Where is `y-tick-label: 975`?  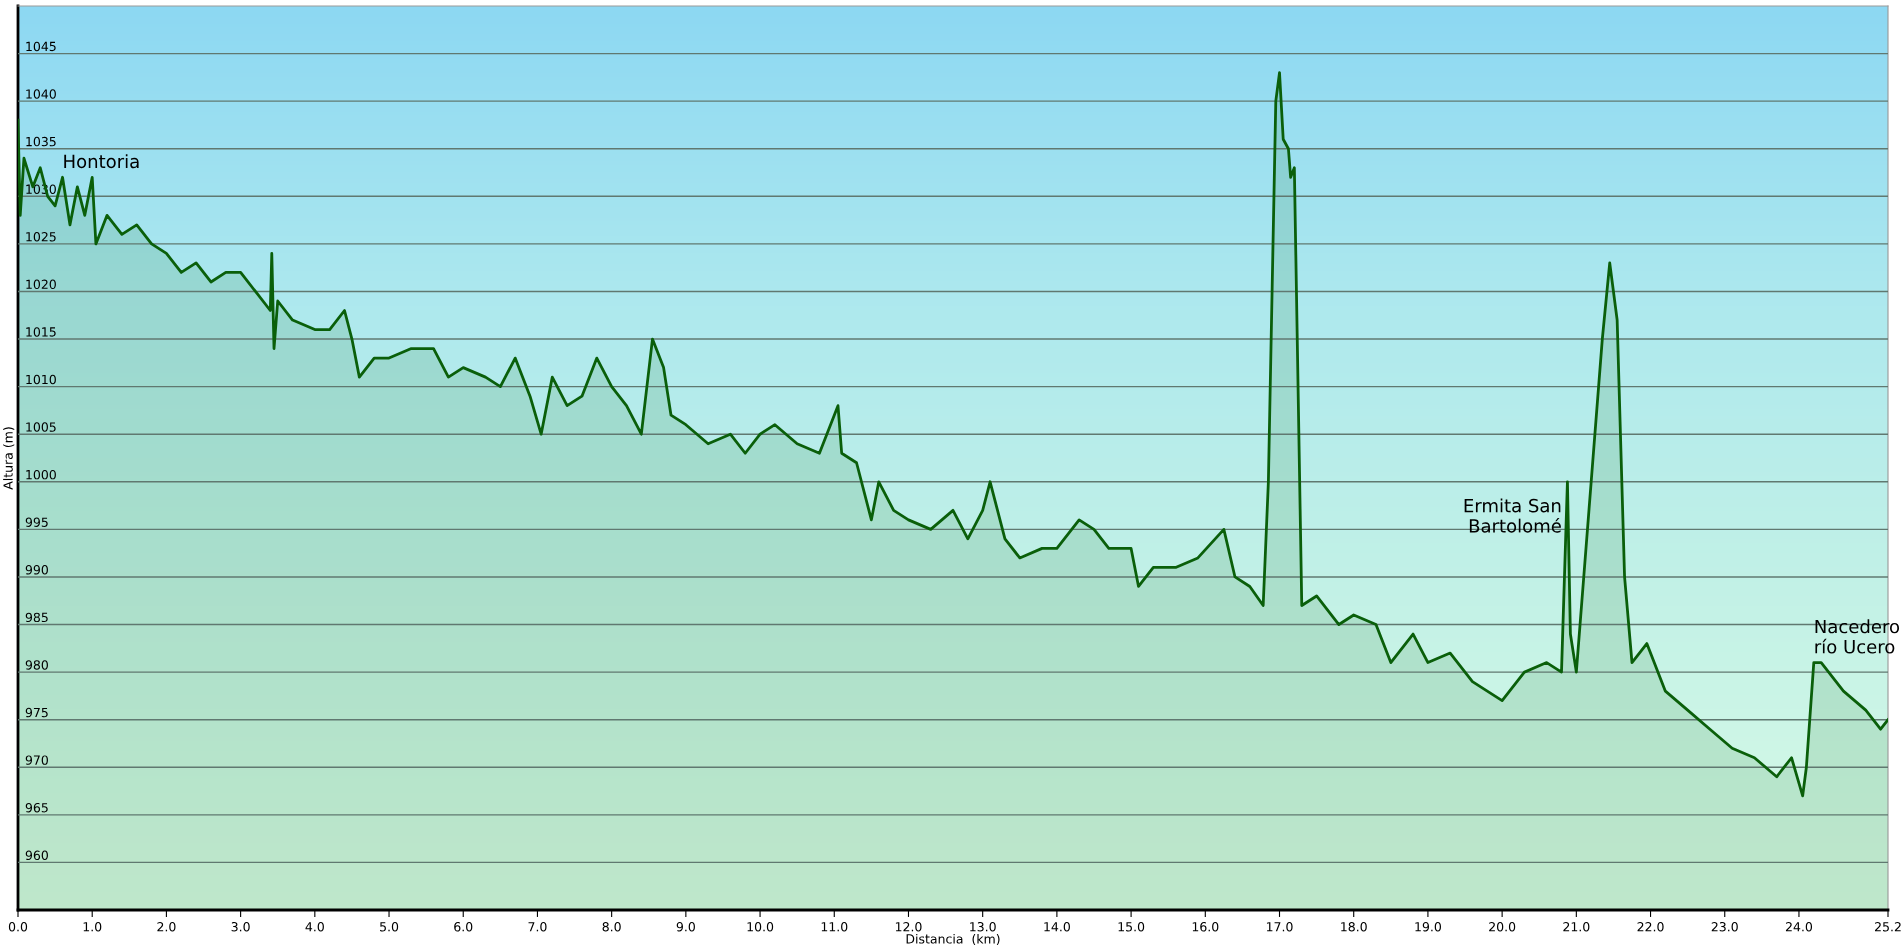
y-tick-label: 975 is located at coordinates (36, 712).